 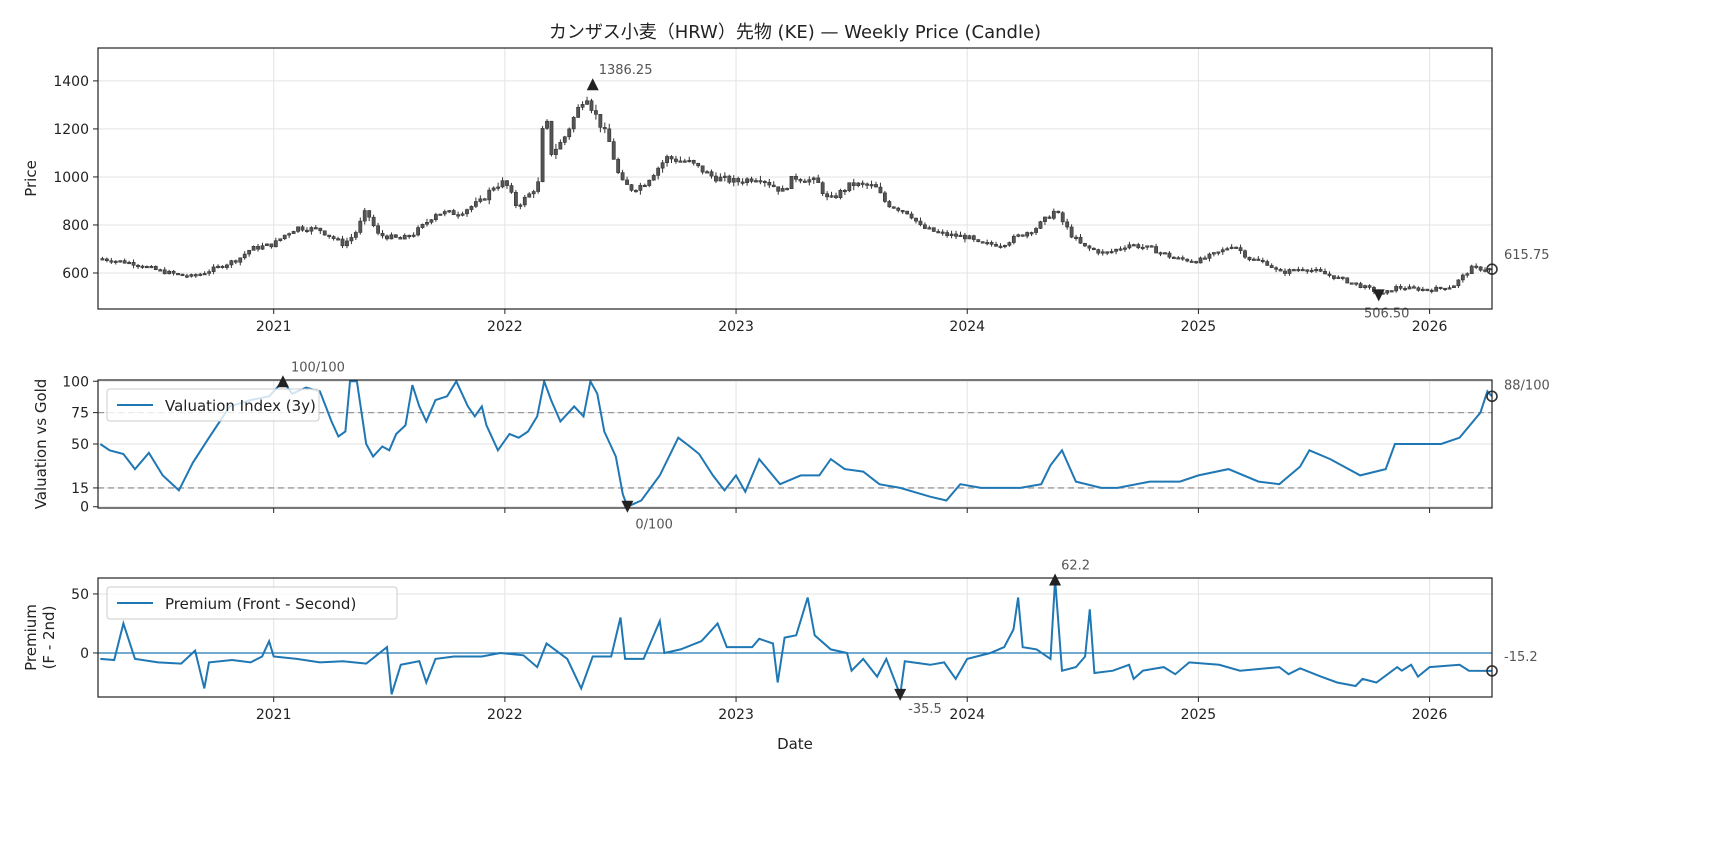 I want to click on max-label: 62.2, so click(x=1075, y=566).